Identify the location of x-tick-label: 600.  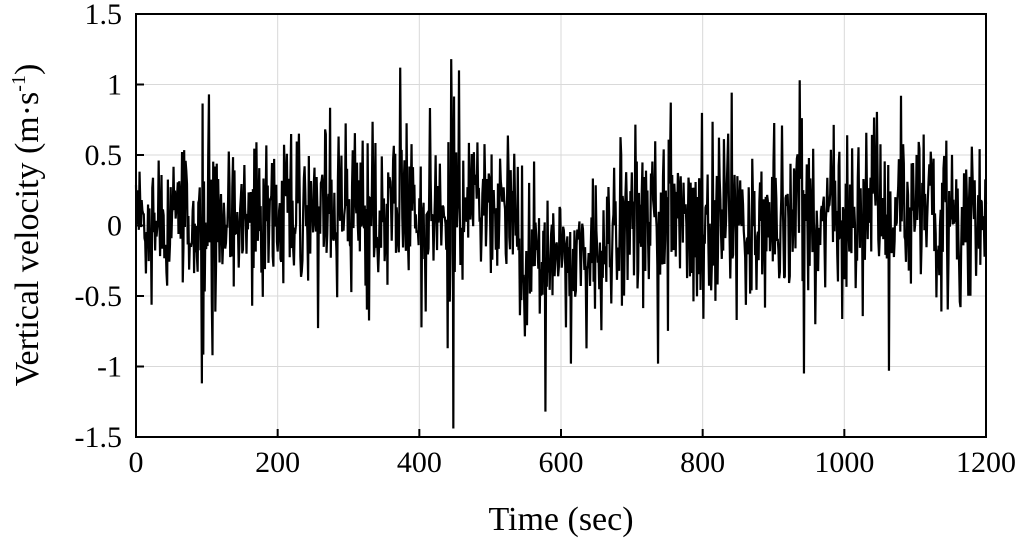
(561, 462).